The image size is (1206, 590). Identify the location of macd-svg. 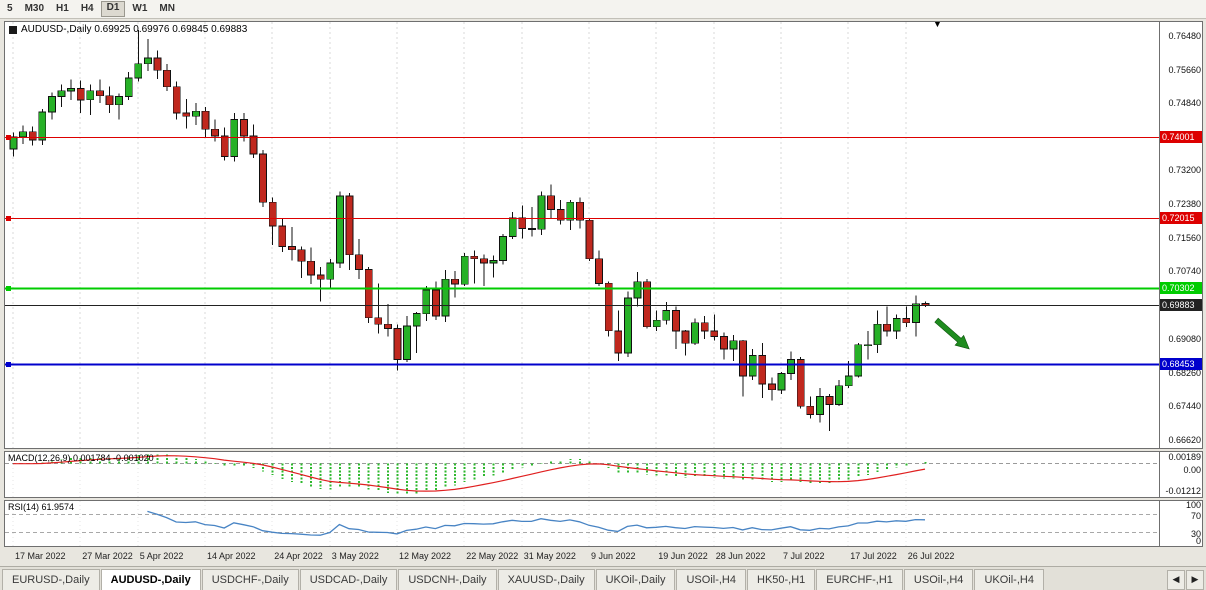
(582, 474).